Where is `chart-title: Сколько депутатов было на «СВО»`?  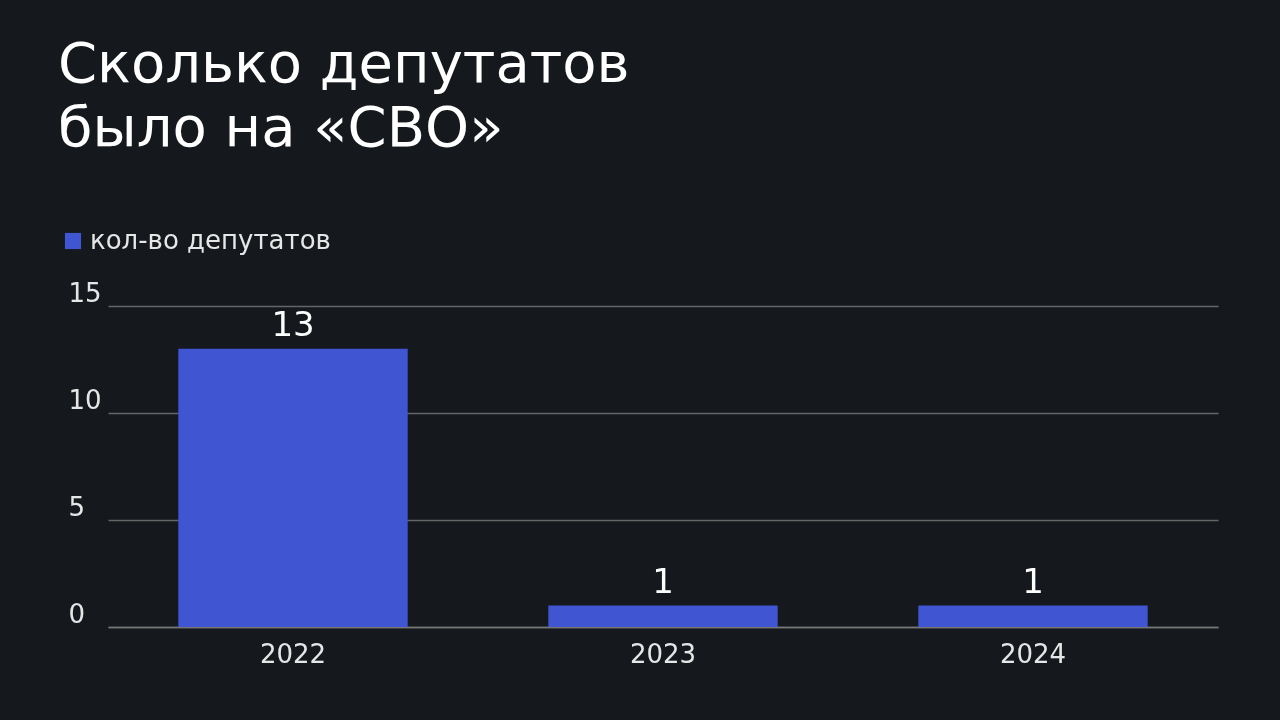 chart-title: Сколько депутатов было на «СВО» is located at coordinates (344, 94).